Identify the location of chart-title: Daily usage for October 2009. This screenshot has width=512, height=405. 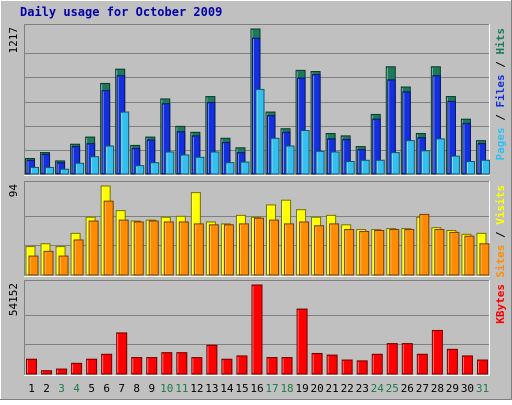
(121, 12).